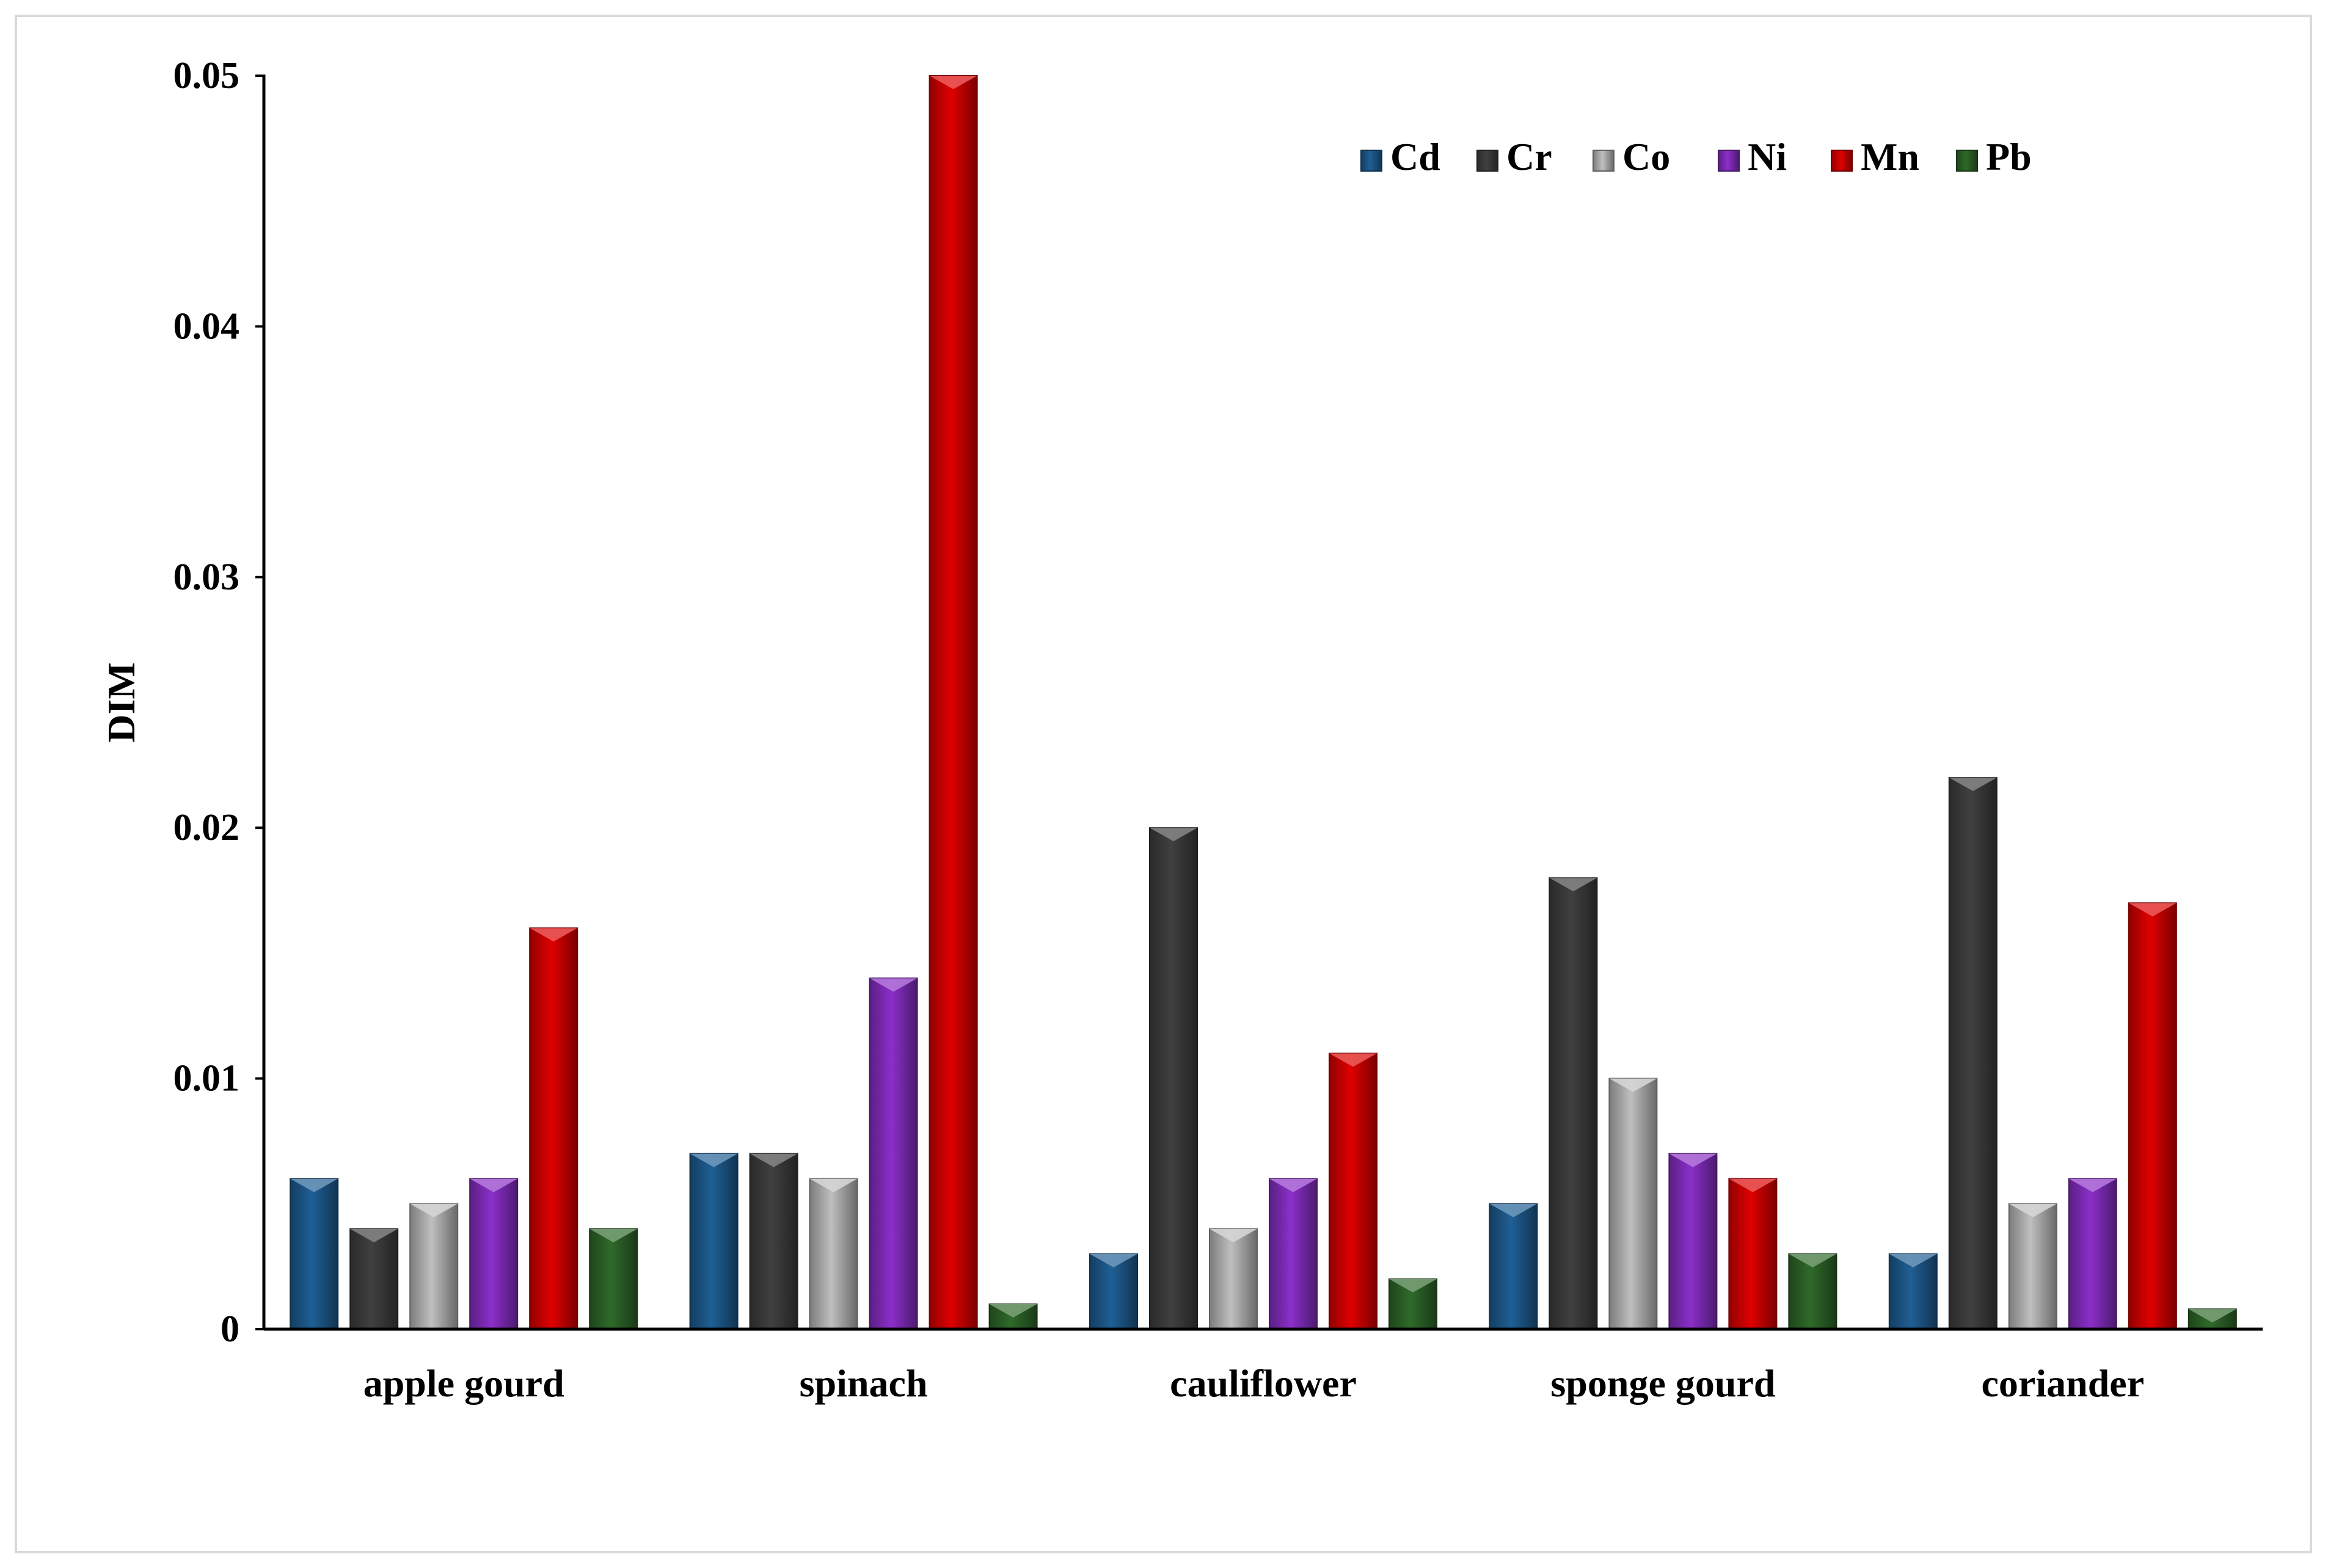  Describe the element at coordinates (1767, 156) in the screenshot. I see `legend-label: Ni` at that location.